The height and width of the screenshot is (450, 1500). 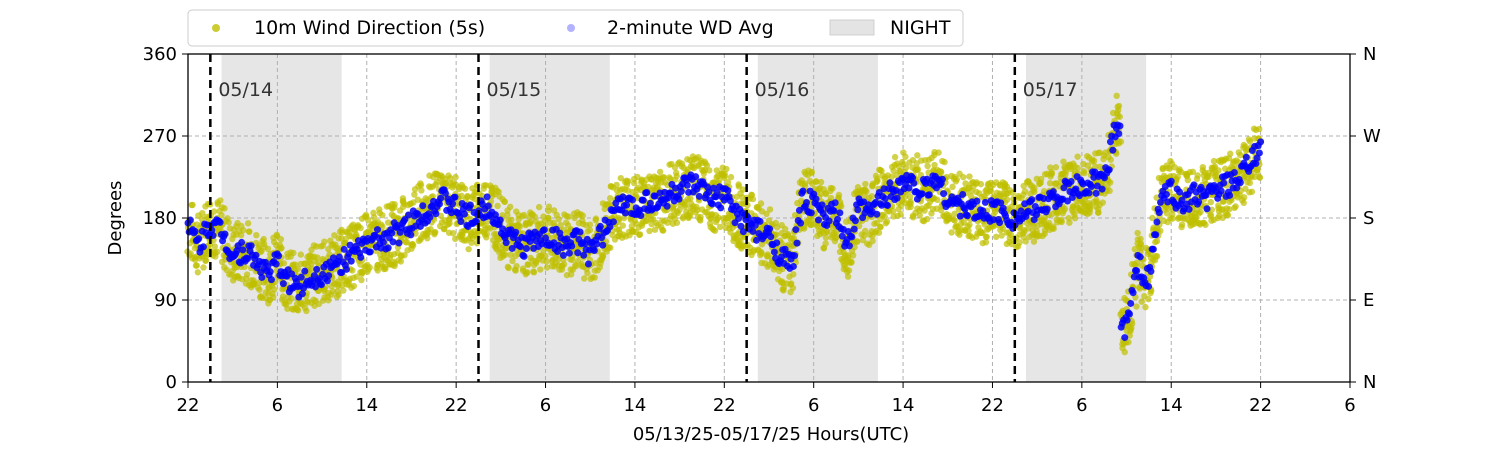 I want to click on x-tick-label: 14, so click(x=366, y=405).